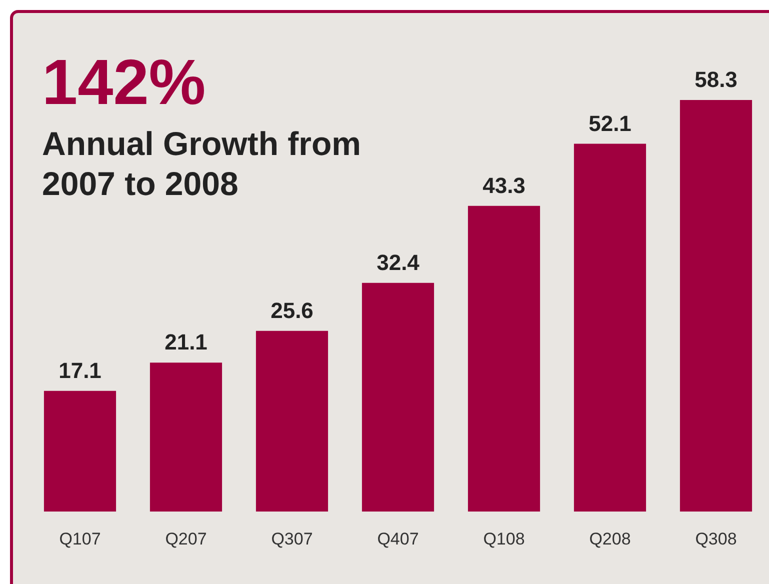  What do you see at coordinates (80, 370) in the screenshot?
I see `data-label: 17.1` at bounding box center [80, 370].